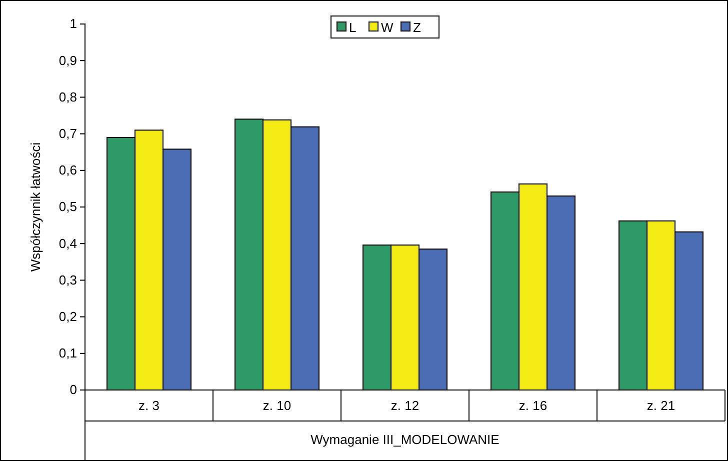 The width and height of the screenshot is (728, 461). I want to click on x-tick-label: z. 3, so click(149, 405).